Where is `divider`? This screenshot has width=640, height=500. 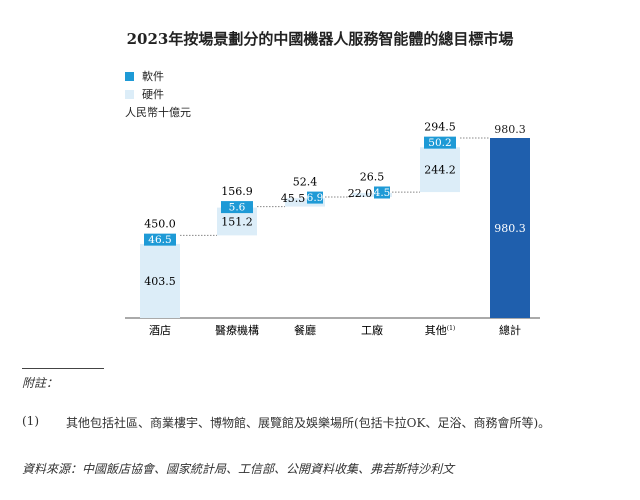
divider is located at coordinates (63, 368).